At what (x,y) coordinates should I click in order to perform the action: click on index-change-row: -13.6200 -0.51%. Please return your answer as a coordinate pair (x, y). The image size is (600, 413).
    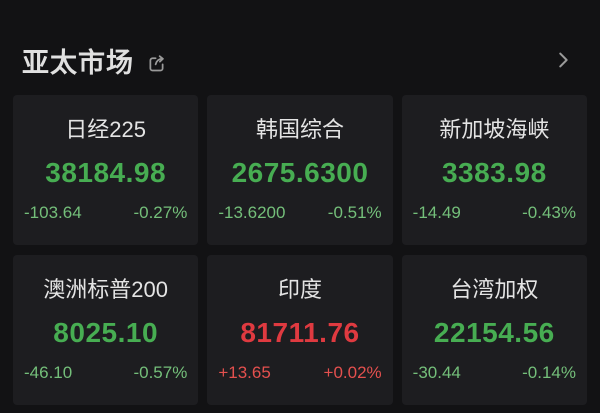
    Looking at the image, I should click on (299, 213).